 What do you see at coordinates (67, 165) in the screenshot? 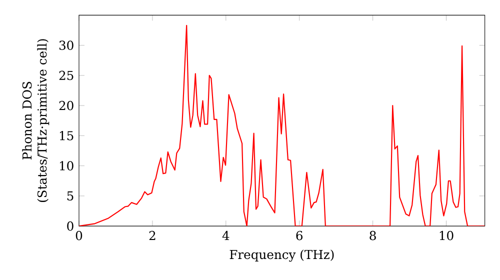
I see `y-tick-label: 10` at bounding box center [67, 165].